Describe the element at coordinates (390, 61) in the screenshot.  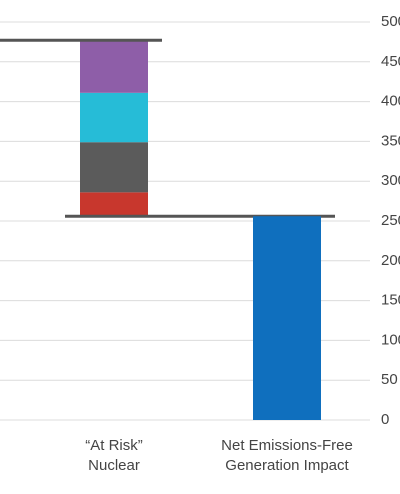
I see `y-tick-label: 450` at that location.